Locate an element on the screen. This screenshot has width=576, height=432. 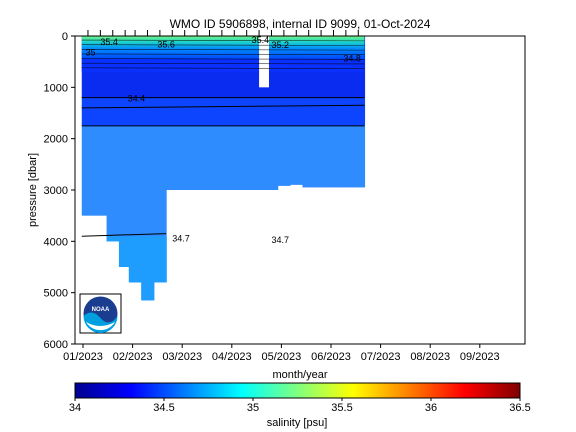
surface-layer-band is located at coordinates (223, 48).